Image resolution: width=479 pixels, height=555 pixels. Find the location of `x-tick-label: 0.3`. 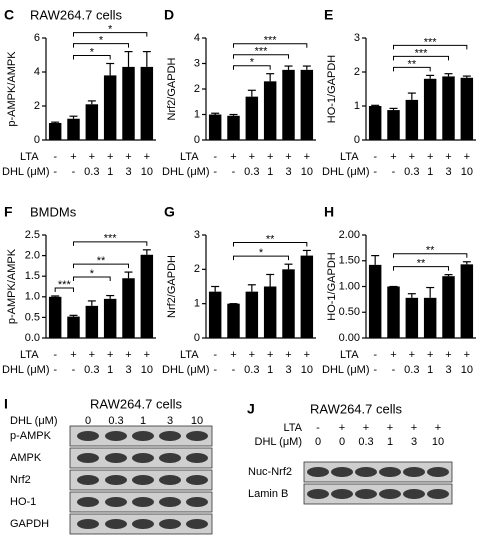

x-tick-label: 0.3 is located at coordinates (251, 370).